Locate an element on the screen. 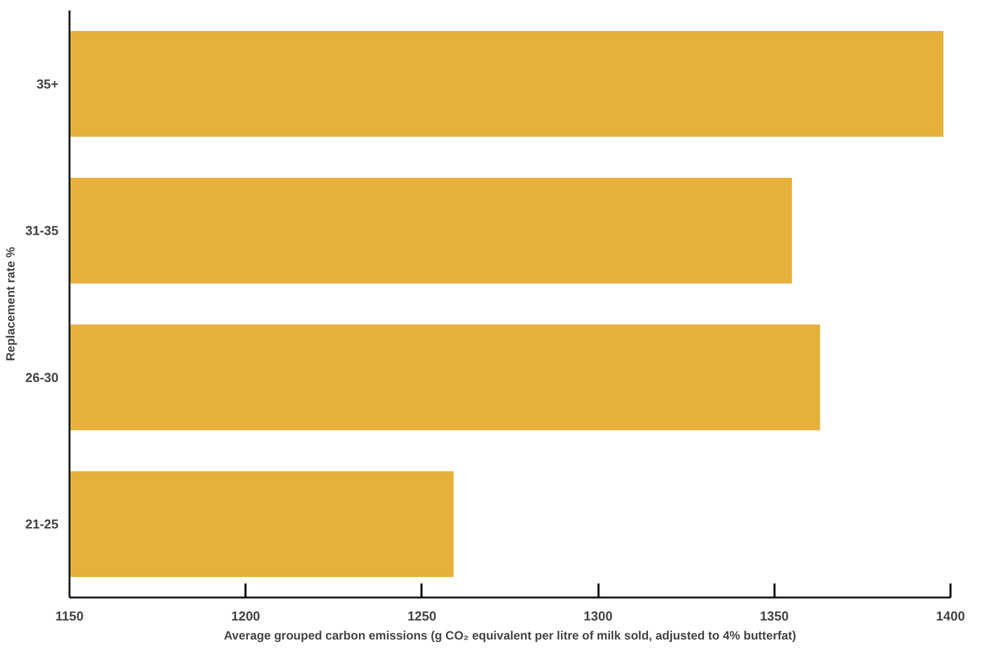 Image resolution: width=985 pixels, height=650 pixels. x-axis-title: Average grouped carbon emissions (g CO₂ equivalent per litre of milk sold, adjusted to 4% butterfat) is located at coordinates (510, 635).